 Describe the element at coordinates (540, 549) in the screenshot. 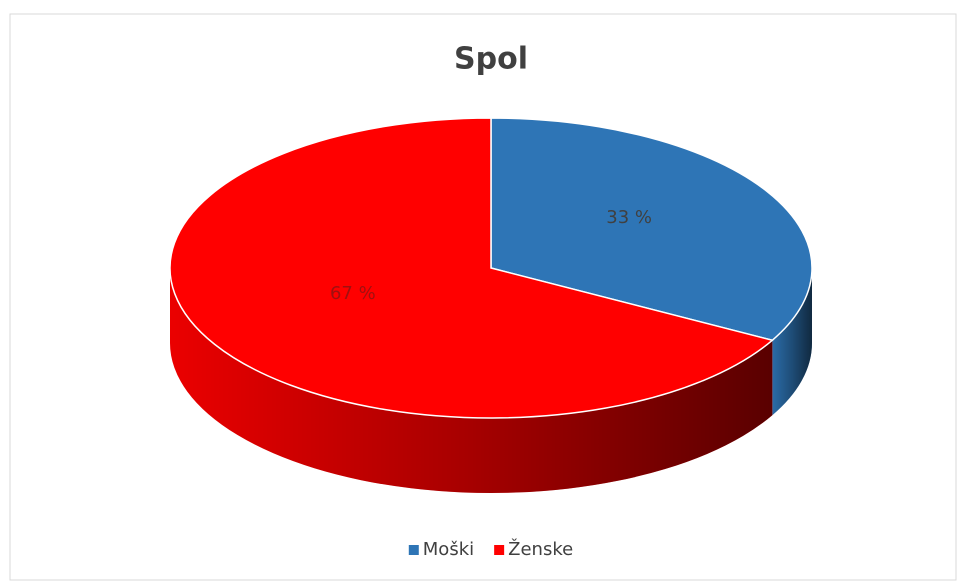

I see `legend-label: Ženske` at that location.